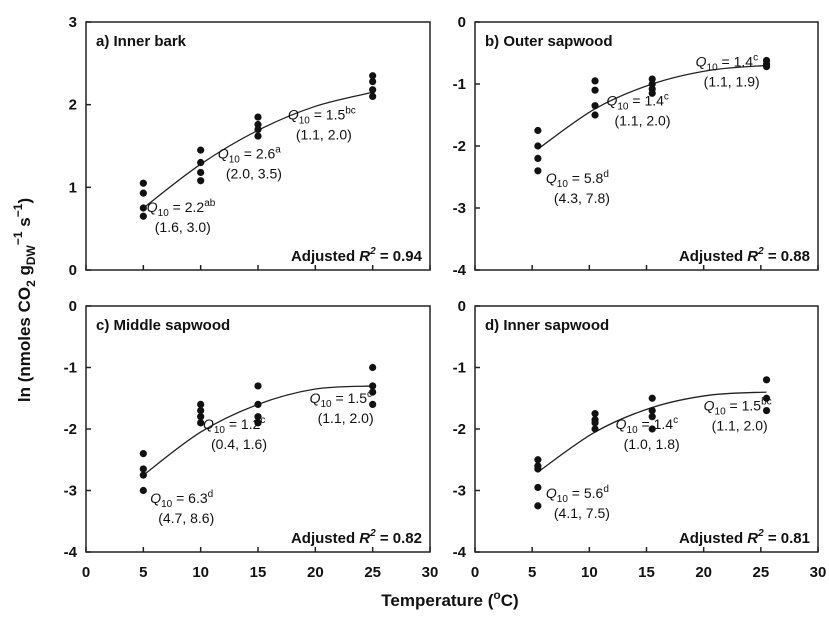  What do you see at coordinates (24, 300) in the screenshot?
I see `y-axis-title: ln (nmoles CO2 gDW−1 s−1)` at bounding box center [24, 300].